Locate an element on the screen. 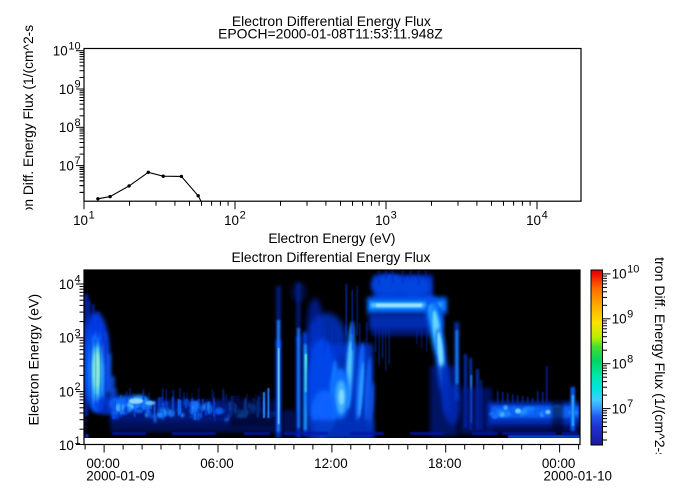  svg-text: 2000-01-10 is located at coordinates (578, 475).